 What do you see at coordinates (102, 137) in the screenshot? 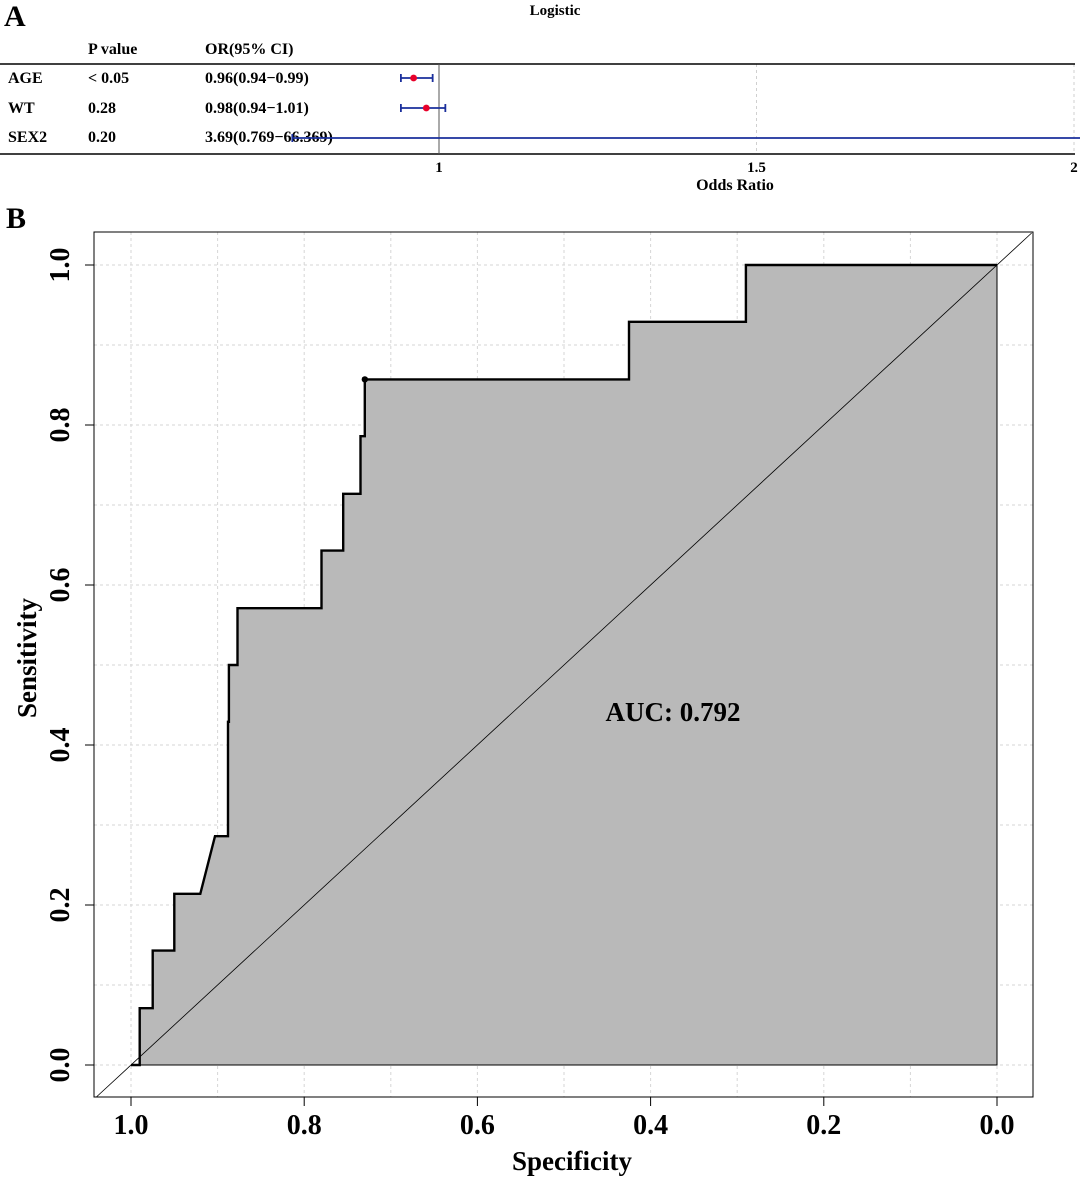
I see `row-pvalue: 0.20` at bounding box center [102, 137].